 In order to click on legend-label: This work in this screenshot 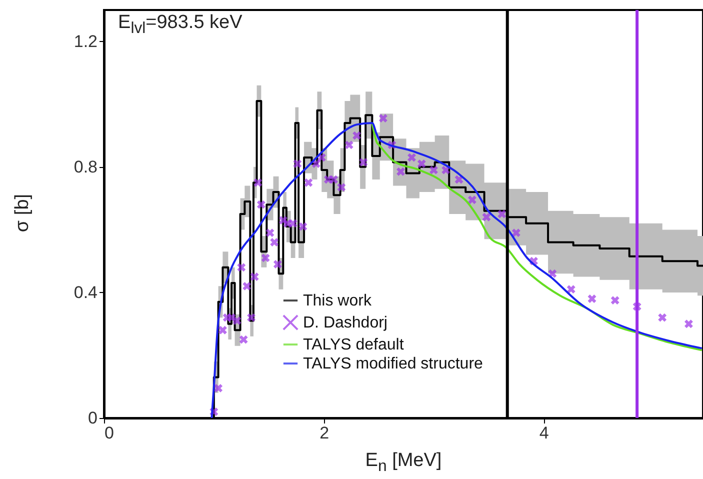, I will do `click(337, 301)`.